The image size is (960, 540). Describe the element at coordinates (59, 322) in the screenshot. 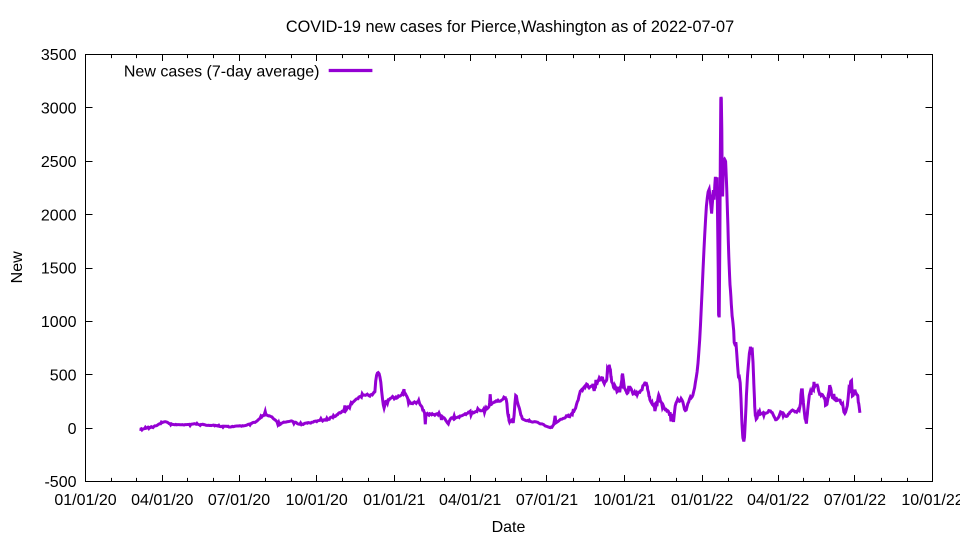

I see `svg-text: 1000` at that location.